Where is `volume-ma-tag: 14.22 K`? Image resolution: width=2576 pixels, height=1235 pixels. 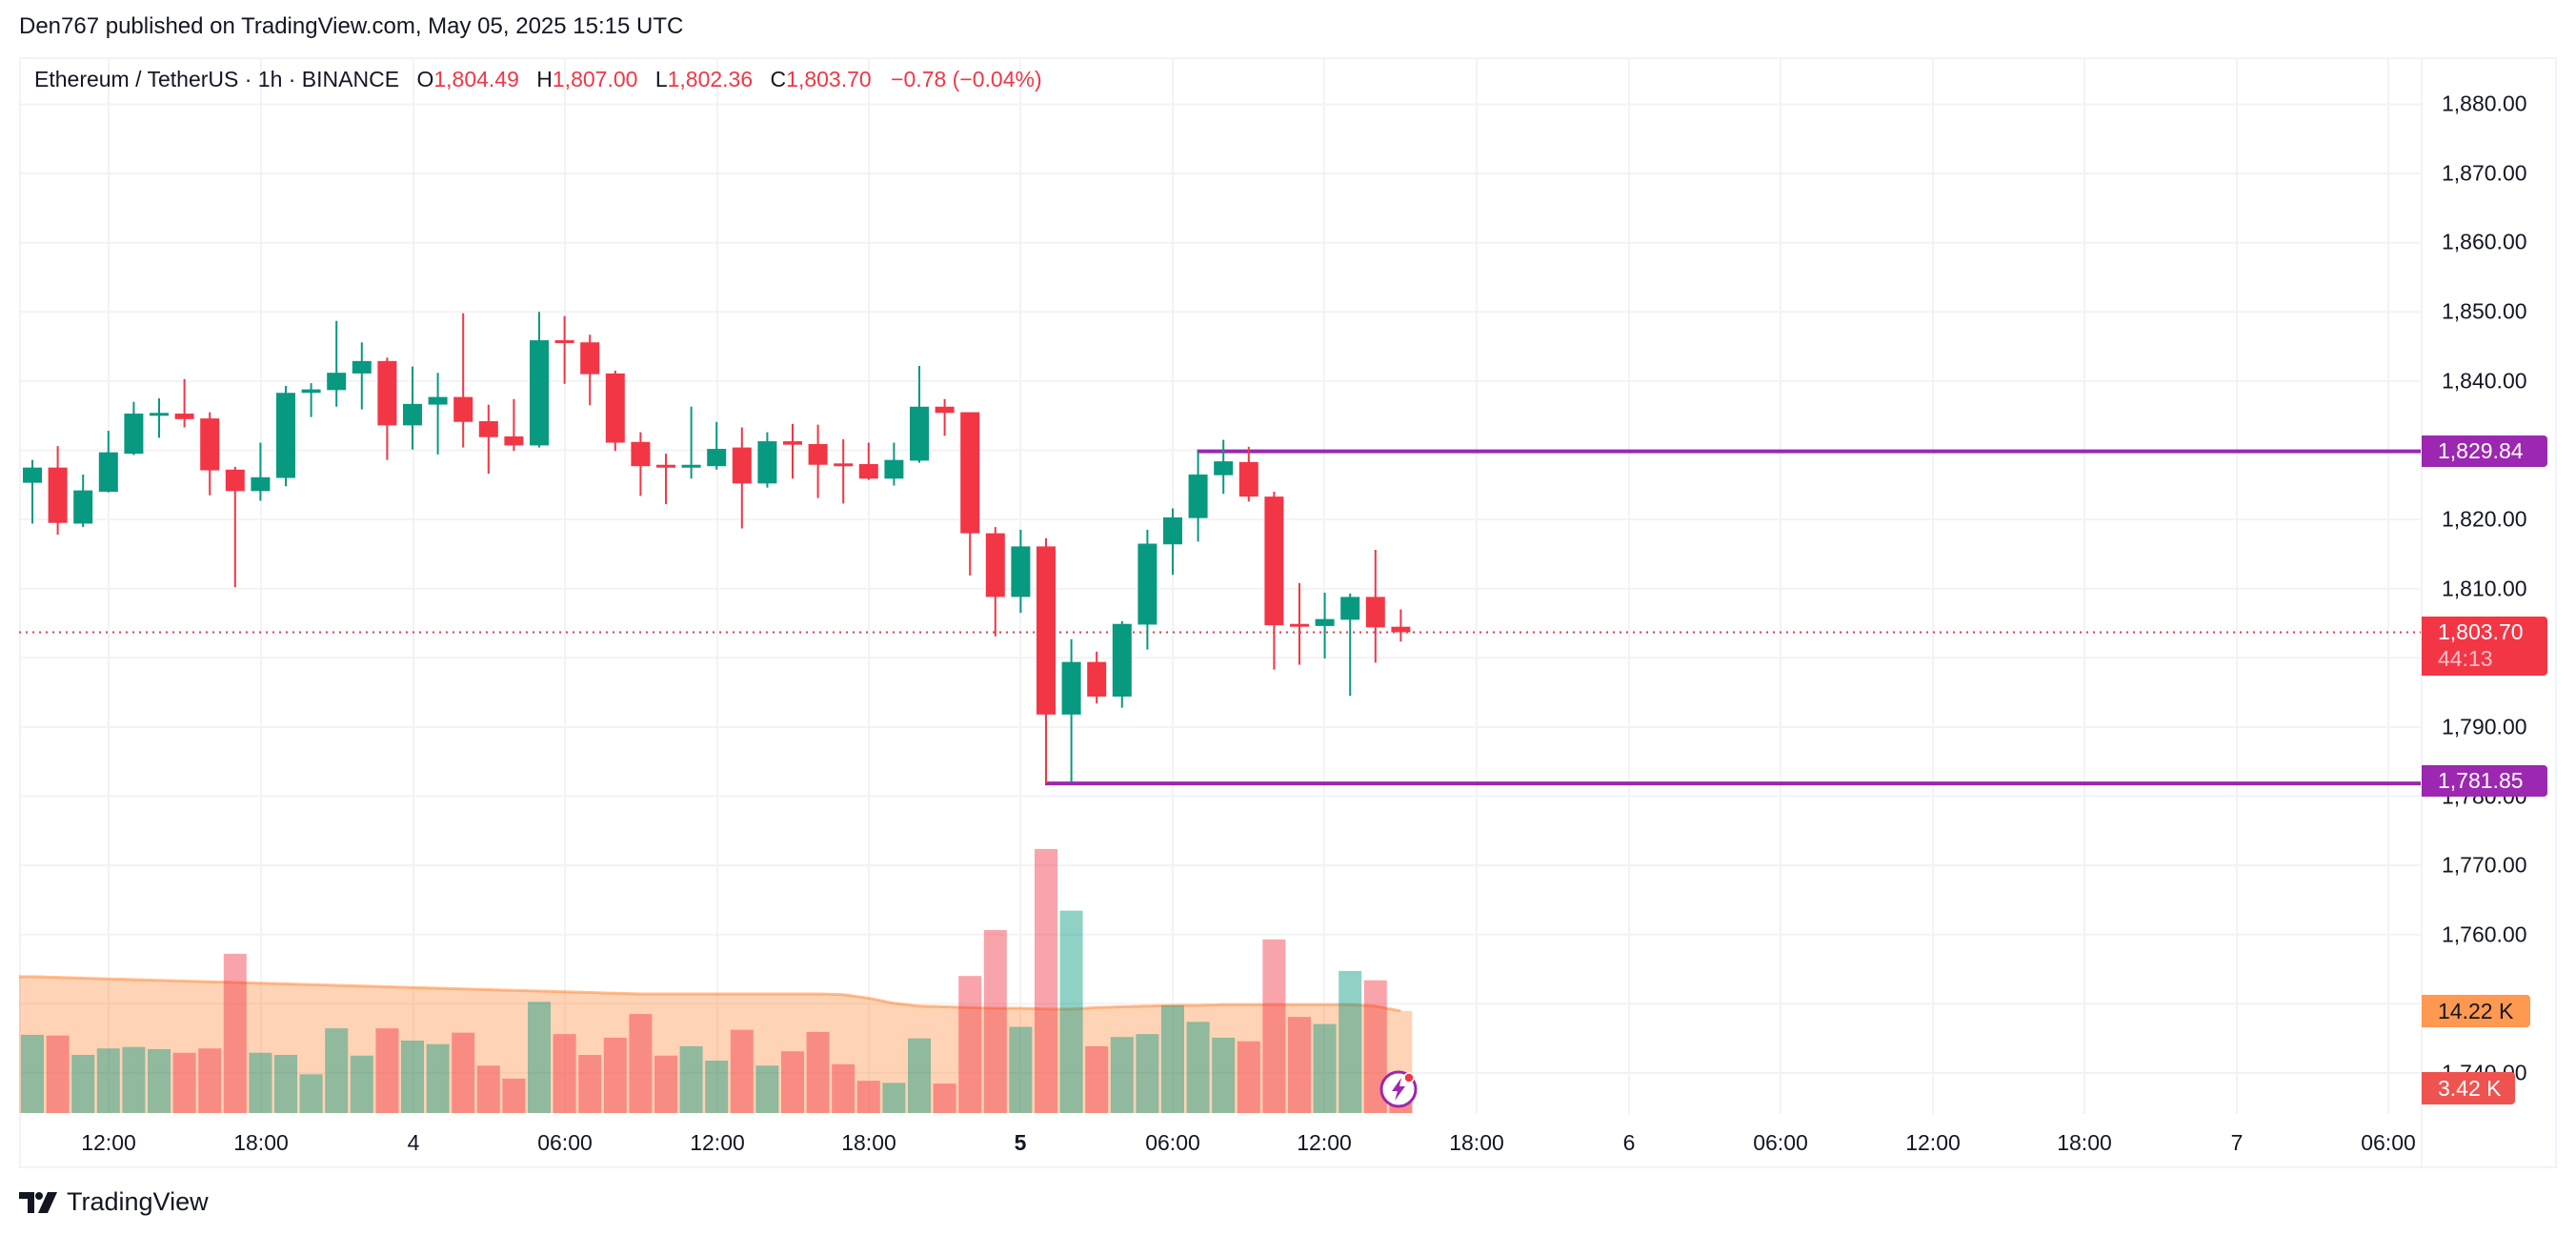
volume-ma-tag: 14.22 K is located at coordinates (2476, 1011).